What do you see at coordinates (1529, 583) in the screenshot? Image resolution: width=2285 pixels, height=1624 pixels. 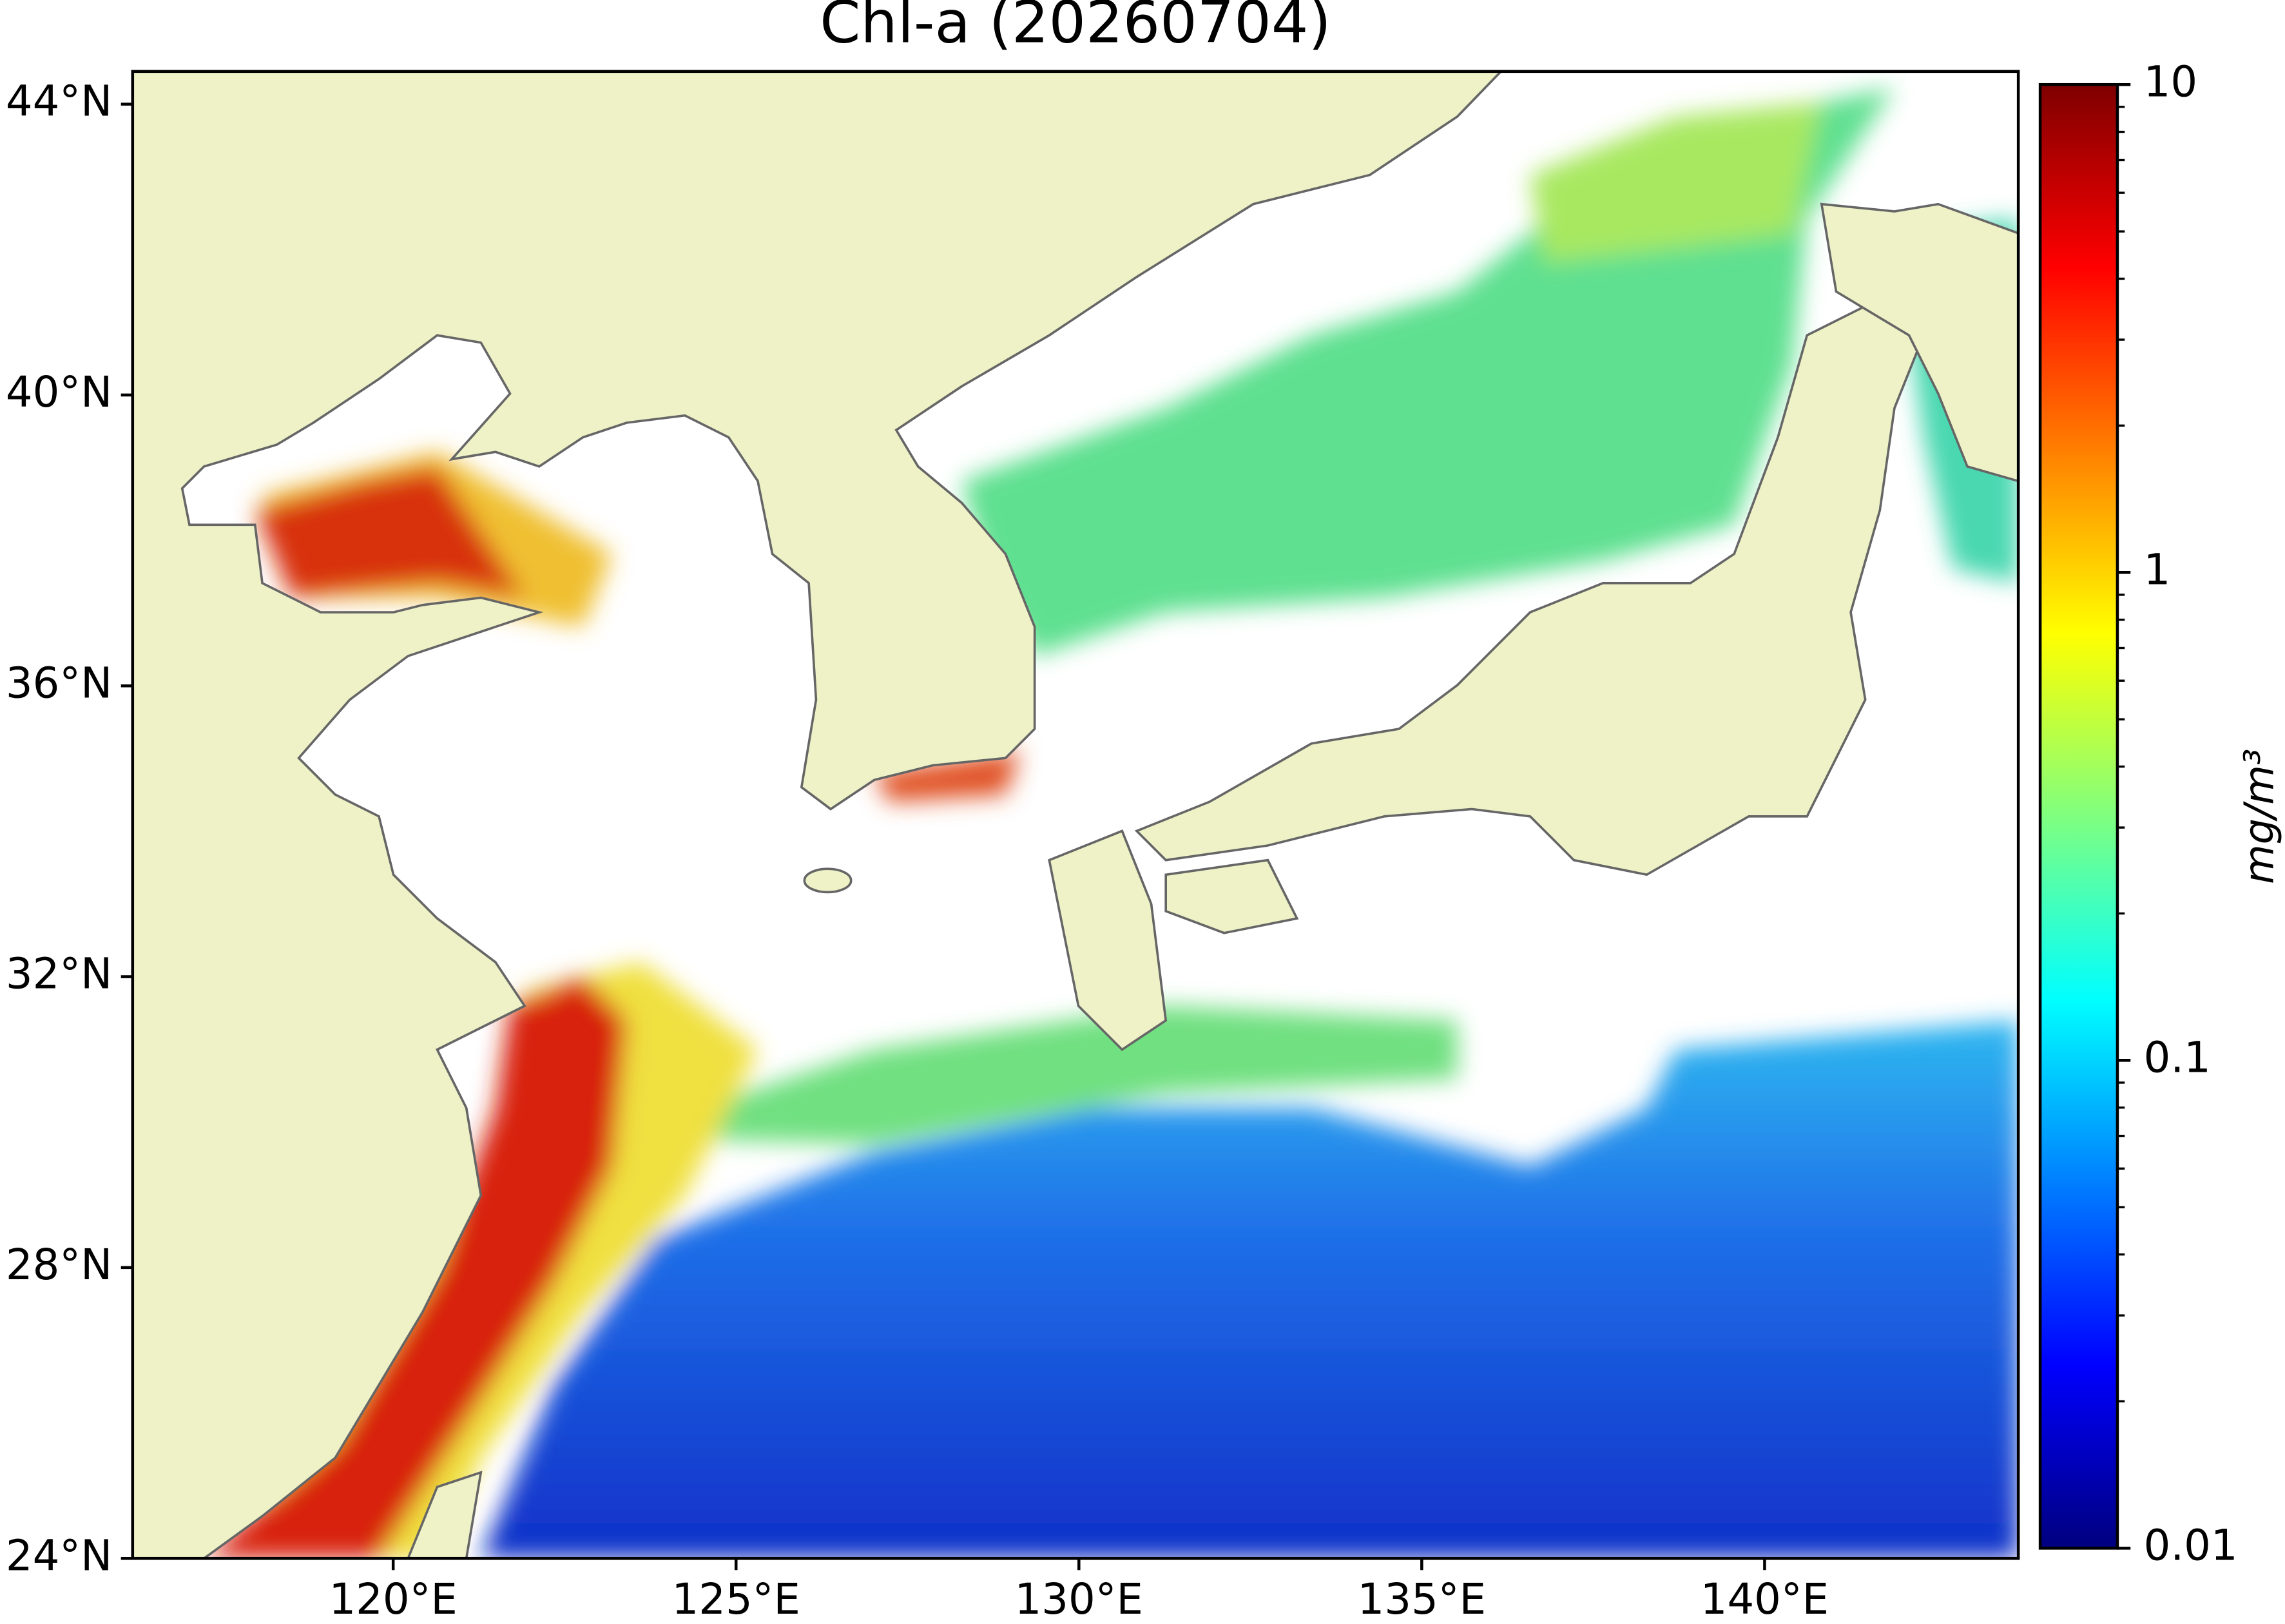 I see `honshu` at bounding box center [1529, 583].